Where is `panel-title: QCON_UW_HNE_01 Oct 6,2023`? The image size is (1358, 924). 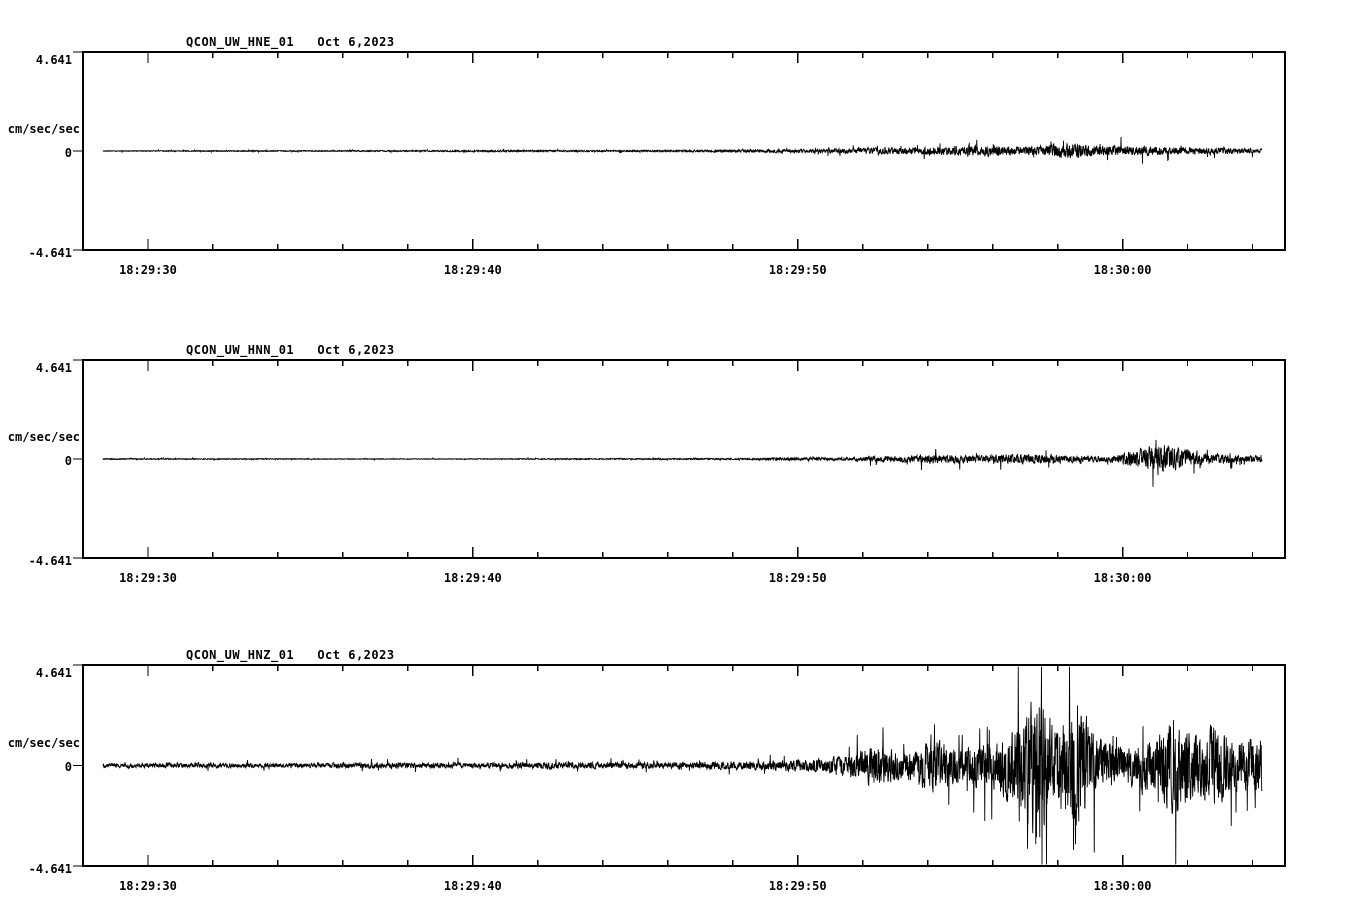 panel-title: QCON_UW_HNE_01 Oct 6,2023 is located at coordinates (290, 42).